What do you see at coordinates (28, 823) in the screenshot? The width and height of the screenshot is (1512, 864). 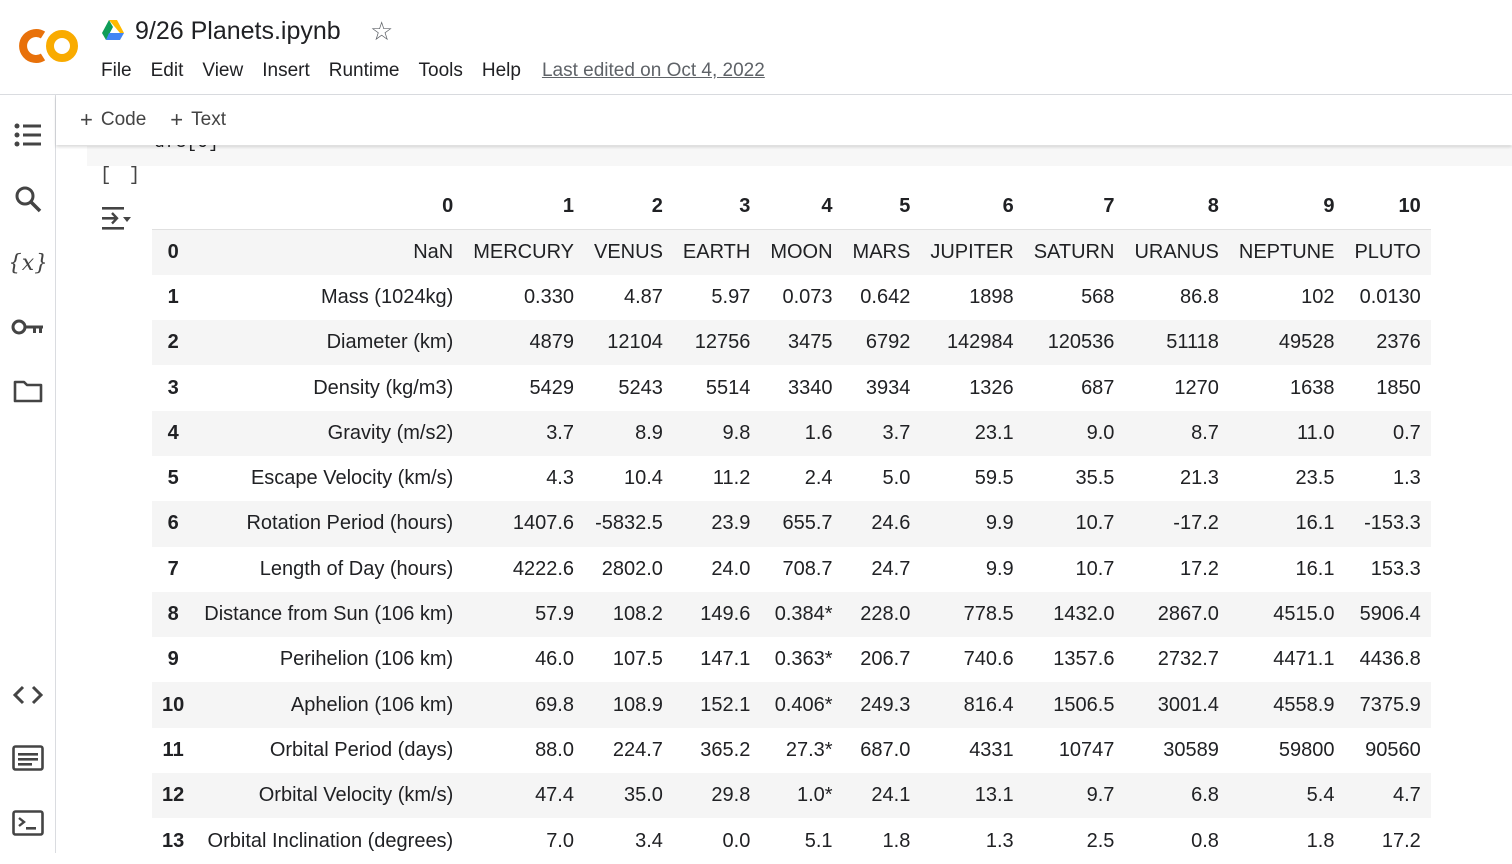 I see `terminal-icon` at bounding box center [28, 823].